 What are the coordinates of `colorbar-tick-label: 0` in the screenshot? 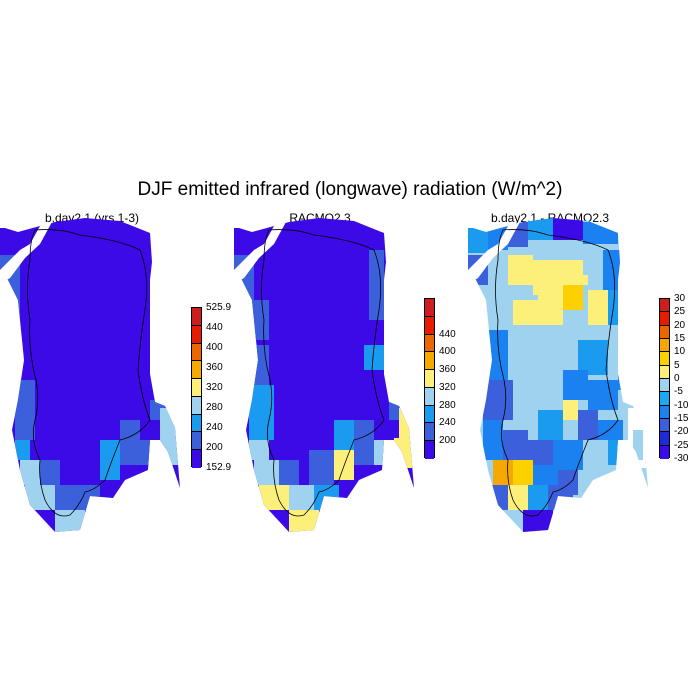 It's located at (677, 378).